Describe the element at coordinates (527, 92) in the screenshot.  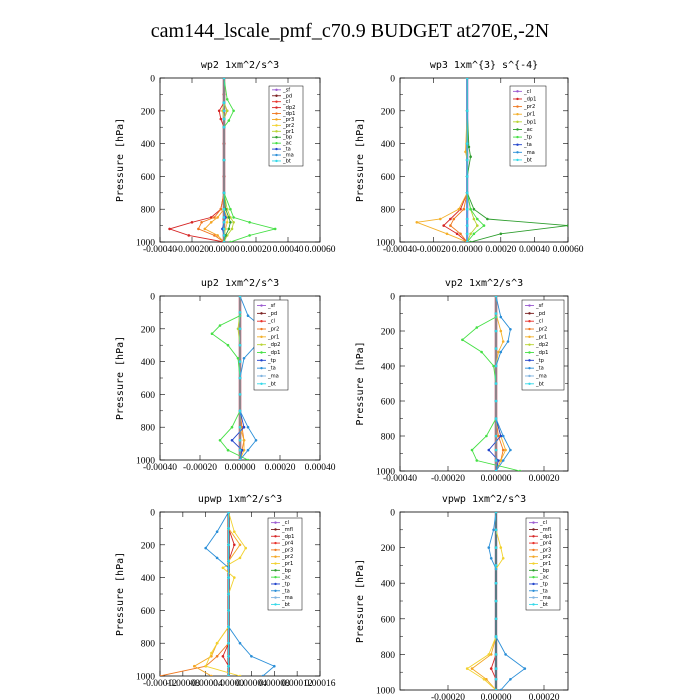
I see `legend-label: _cl` at that location.